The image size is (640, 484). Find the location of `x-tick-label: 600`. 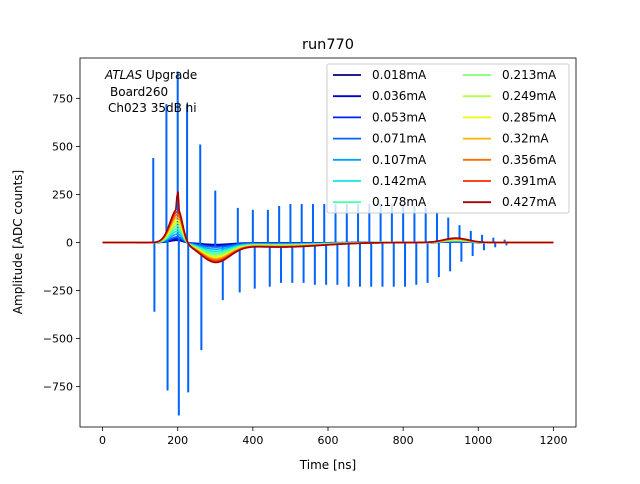

x-tick-label: 600 is located at coordinates (328, 440).